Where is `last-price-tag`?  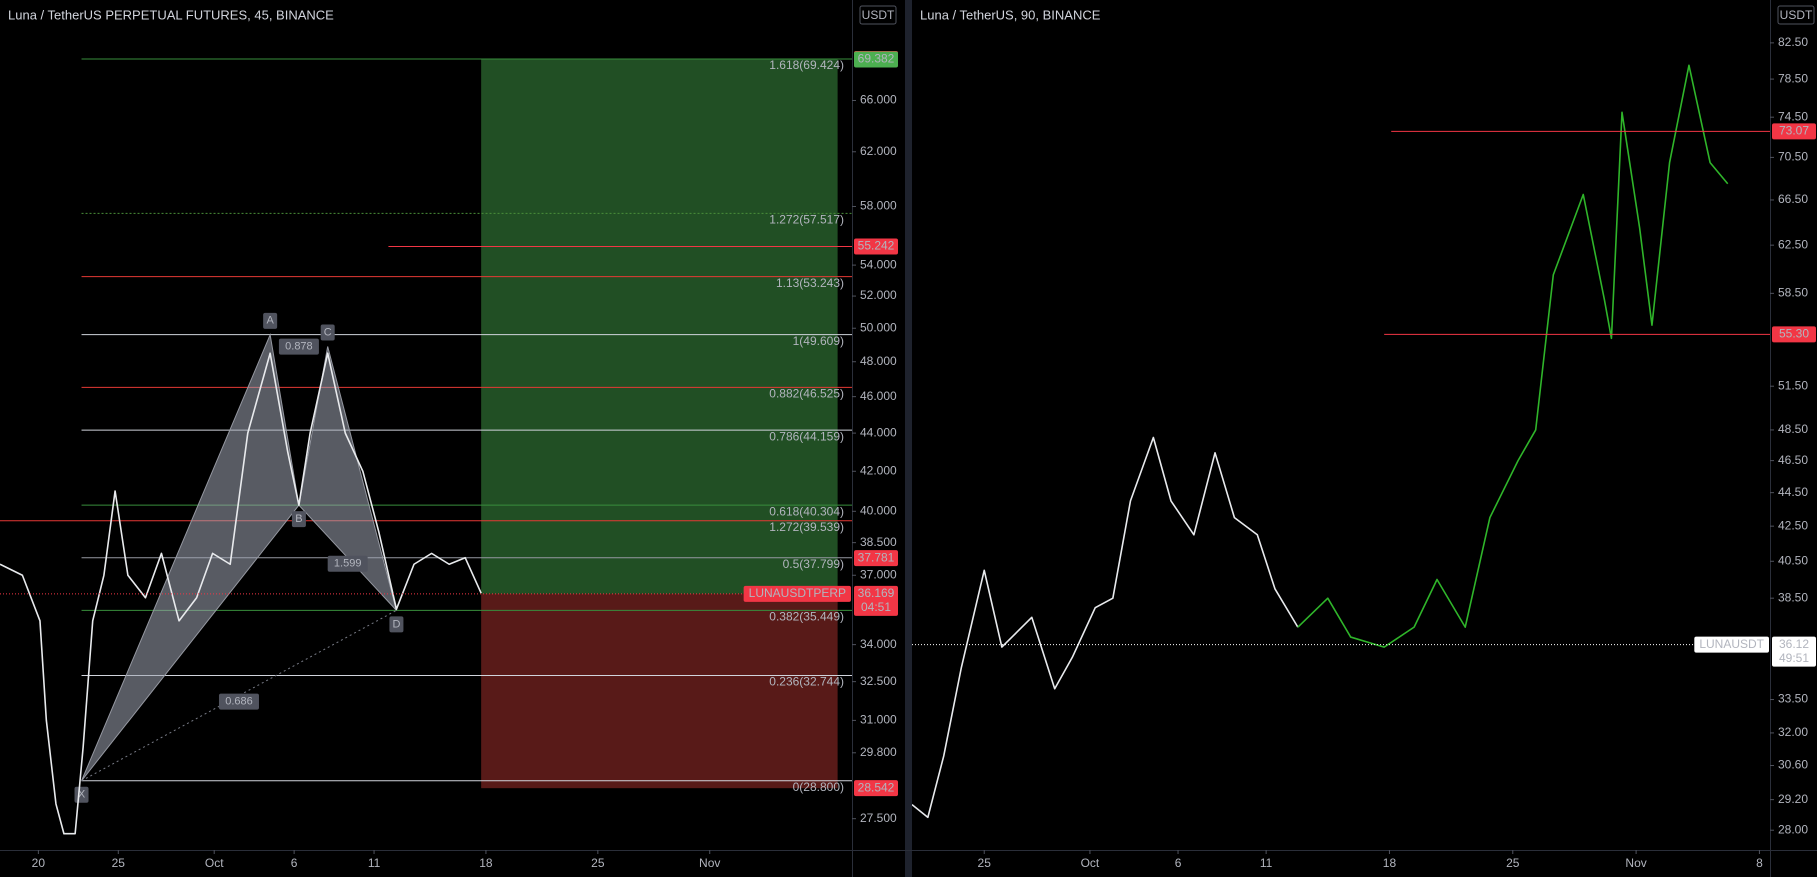 last-price-tag is located at coordinates (1794, 651).